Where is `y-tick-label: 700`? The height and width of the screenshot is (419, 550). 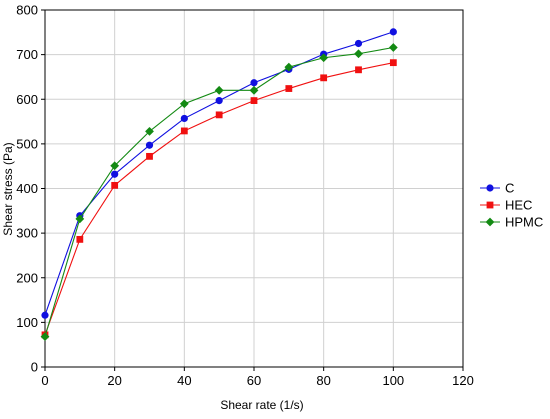 y-tick-label: 700 is located at coordinates (27, 54).